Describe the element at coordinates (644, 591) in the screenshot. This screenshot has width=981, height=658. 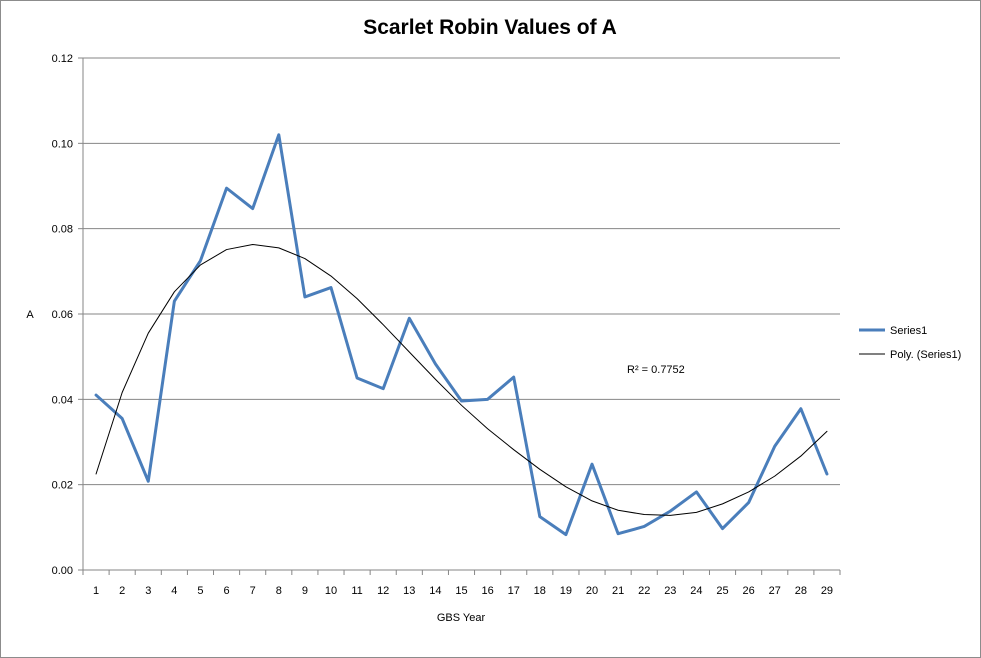
I see `x-tick-label: 22` at that location.